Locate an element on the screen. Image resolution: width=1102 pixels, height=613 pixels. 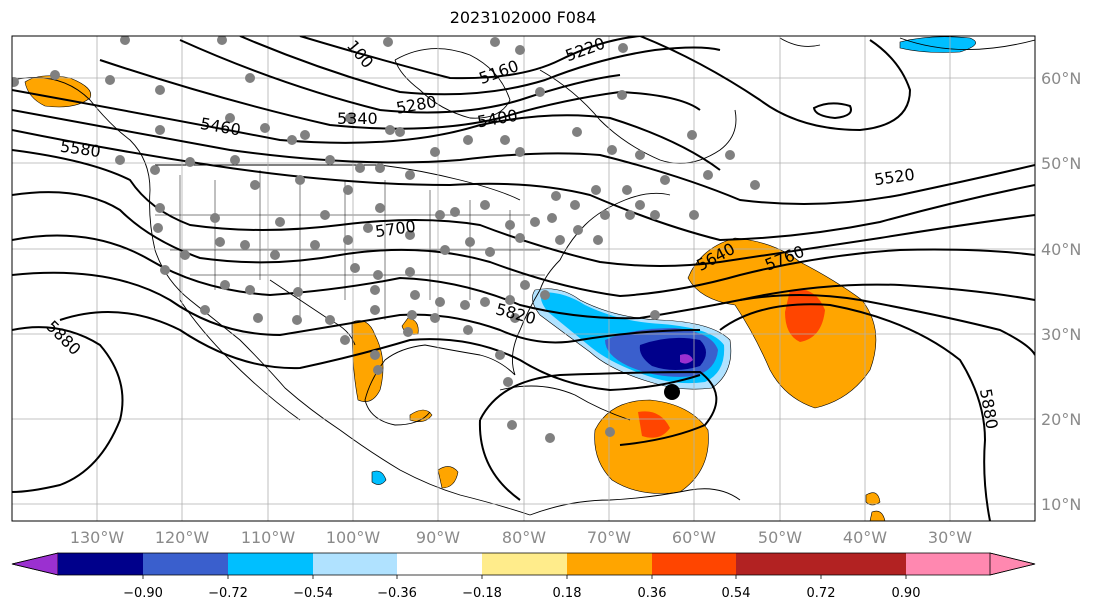
latitude-labels: 60°N 50°N 40°N 30°N 20°N 10°N is located at coordinates (1061, 291).